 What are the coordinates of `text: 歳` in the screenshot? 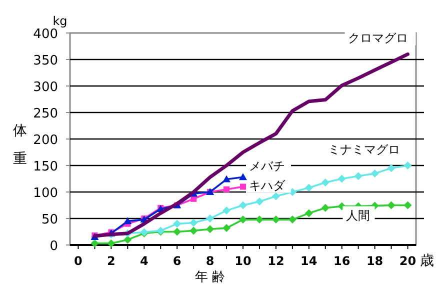 It's located at (427, 261).